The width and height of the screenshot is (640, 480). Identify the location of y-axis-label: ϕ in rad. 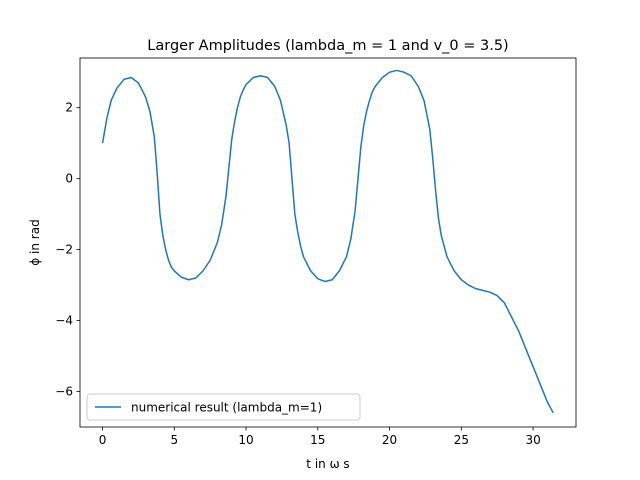
(35, 242).